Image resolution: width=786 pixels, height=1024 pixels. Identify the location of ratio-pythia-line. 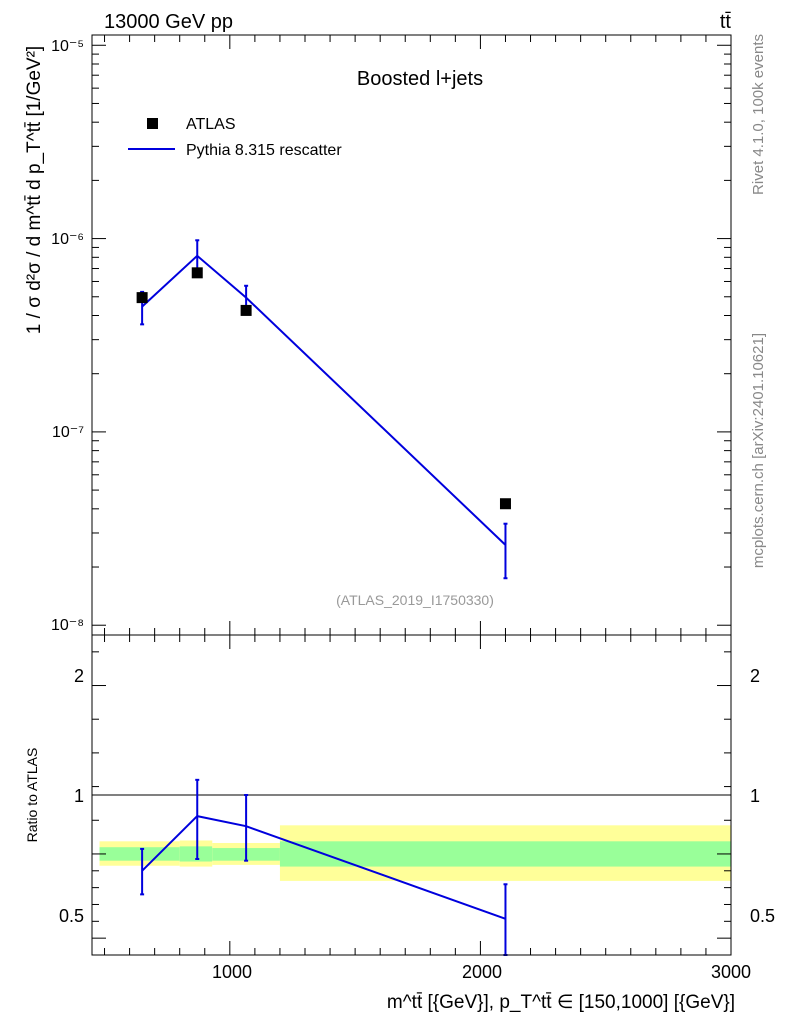
(323, 867).